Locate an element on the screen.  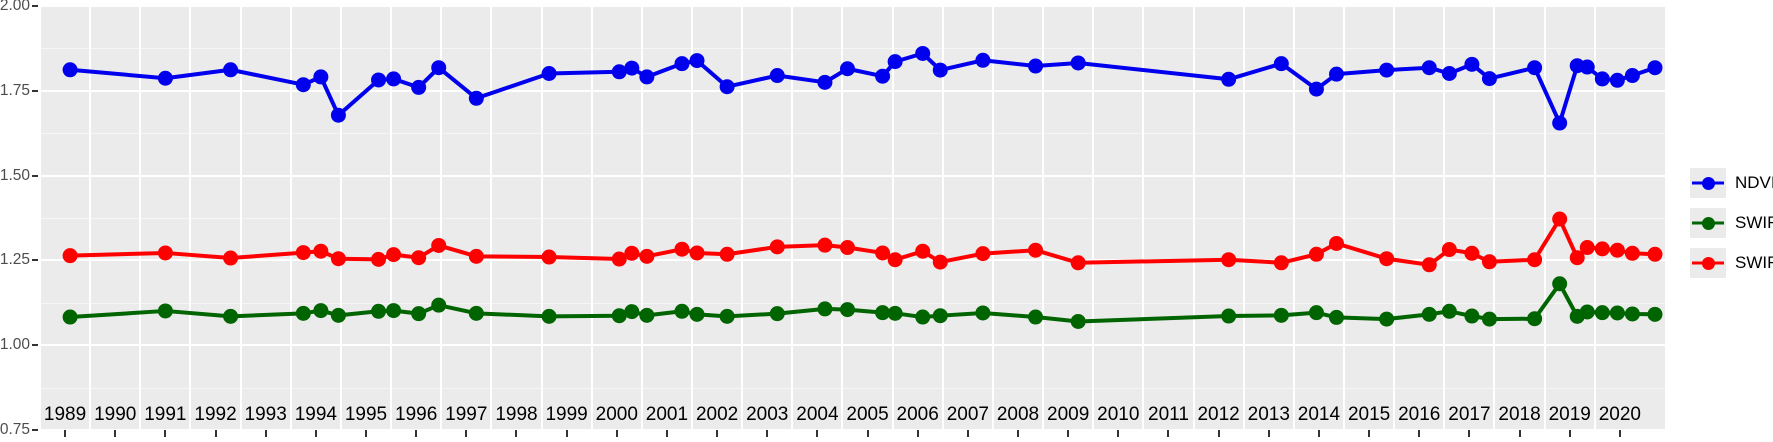
legend-item-swir1: SWIR1 is located at coordinates (1731, 263).